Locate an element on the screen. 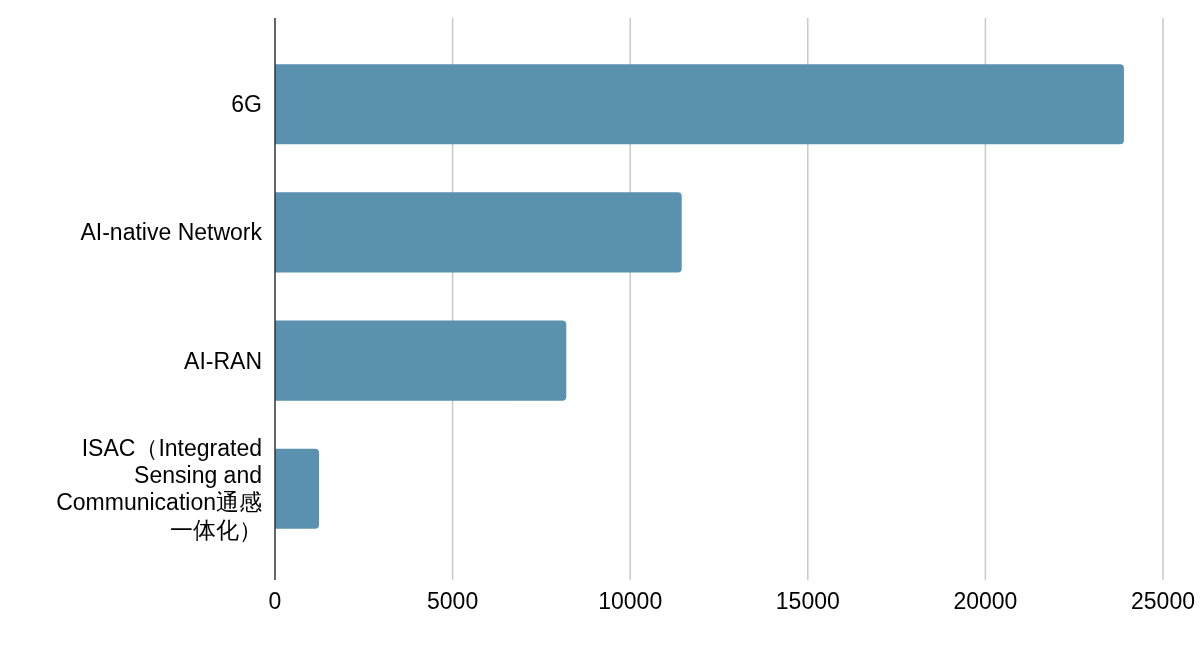 Image resolution: width=1200 pixels, height=652 pixels. x-tick-label: 5000 is located at coordinates (453, 601).